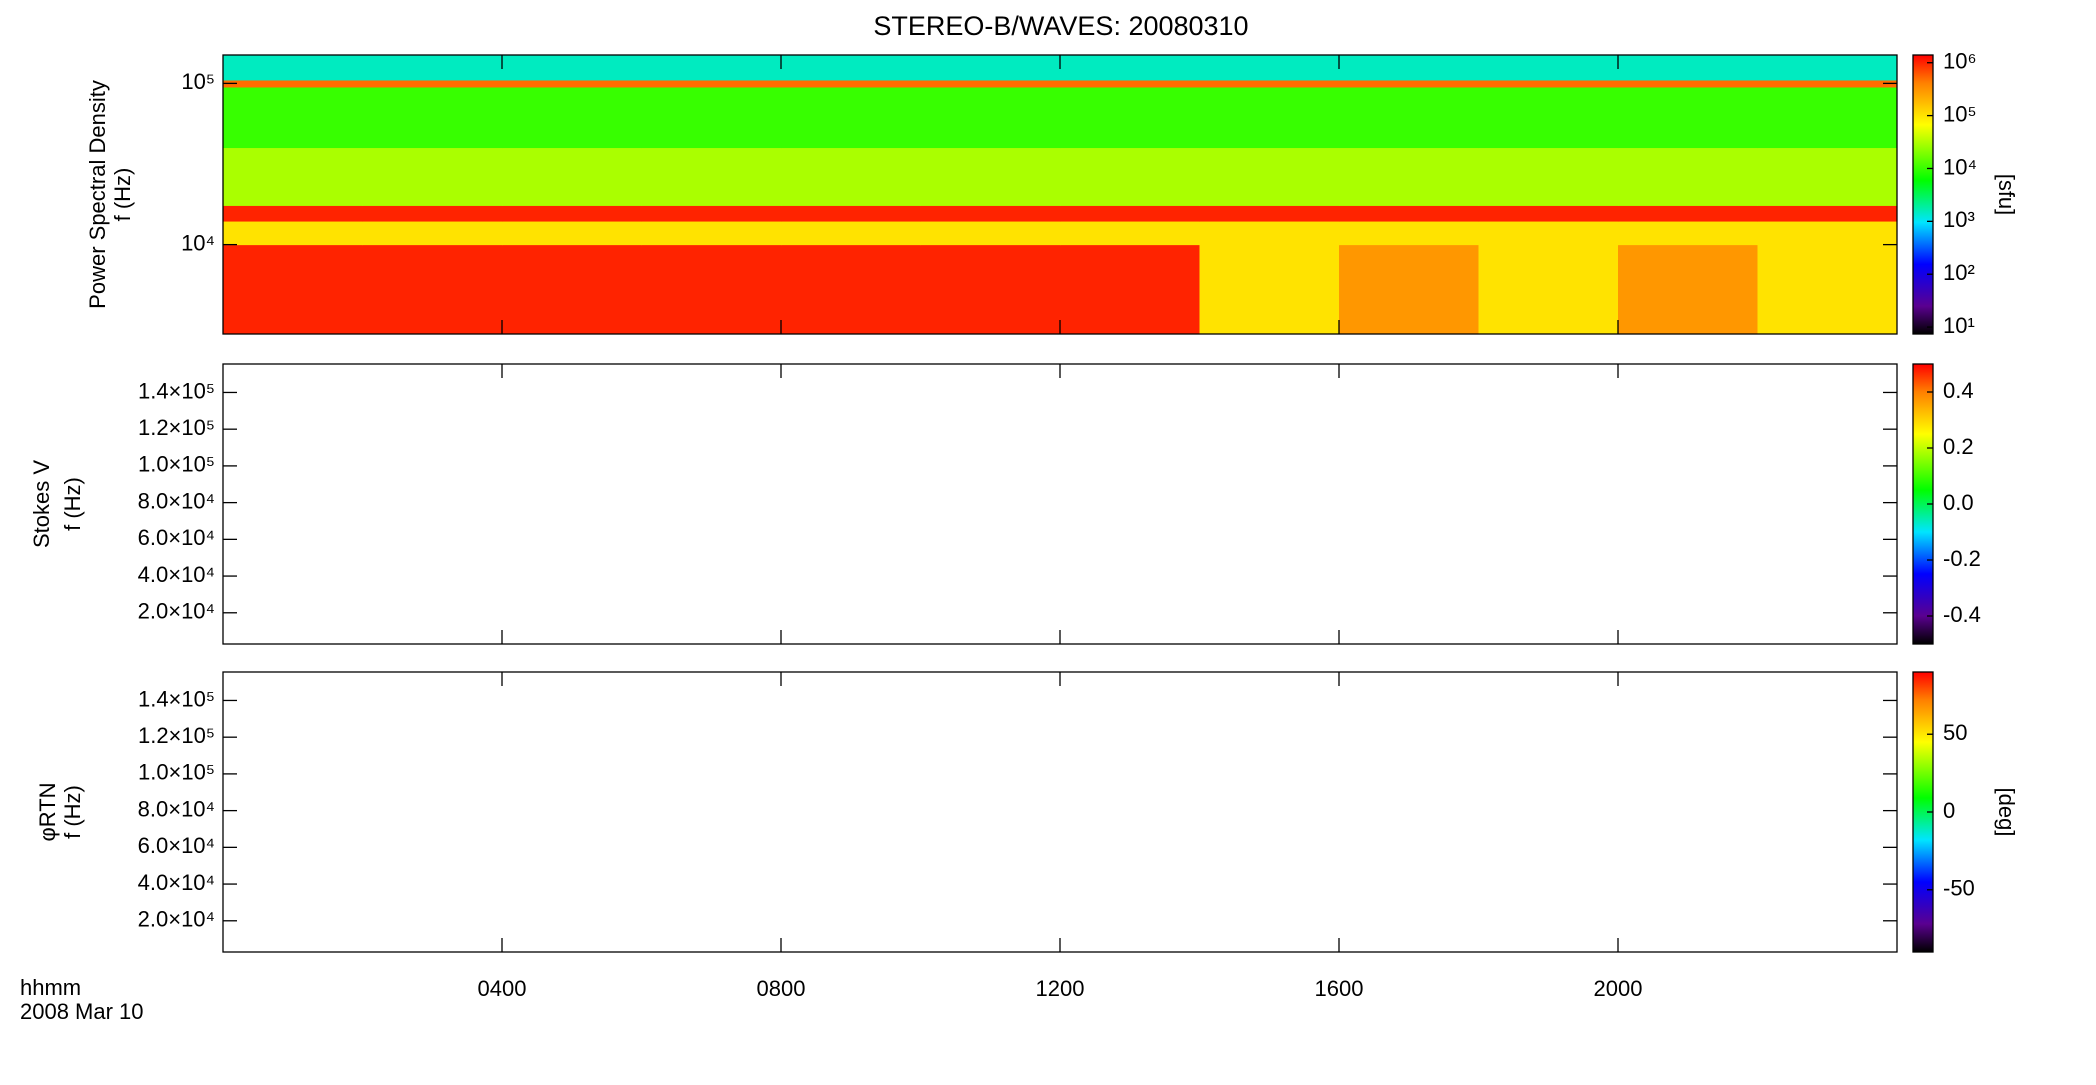 The height and width of the screenshot is (1085, 2096). Describe the element at coordinates (1959, 219) in the screenshot. I see `colorbar-tick-label: 10³` at that location.